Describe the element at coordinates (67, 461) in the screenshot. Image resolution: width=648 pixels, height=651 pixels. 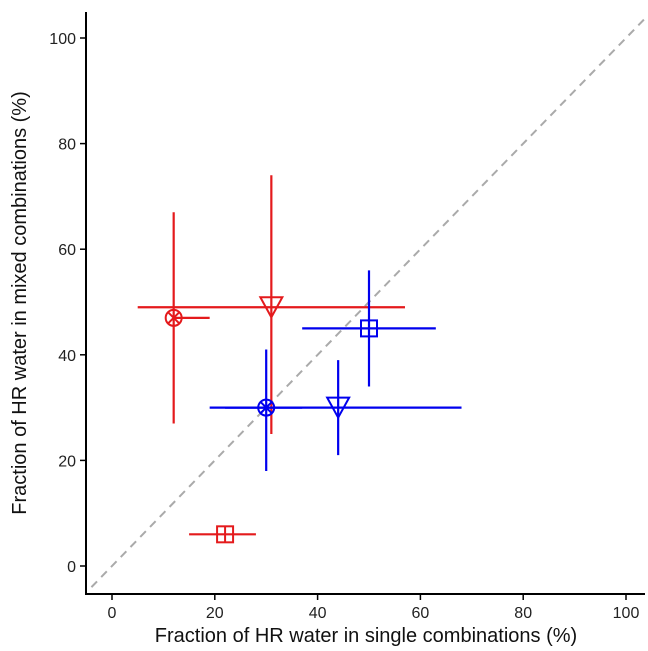
I see `y-tick-label: 20` at that location.